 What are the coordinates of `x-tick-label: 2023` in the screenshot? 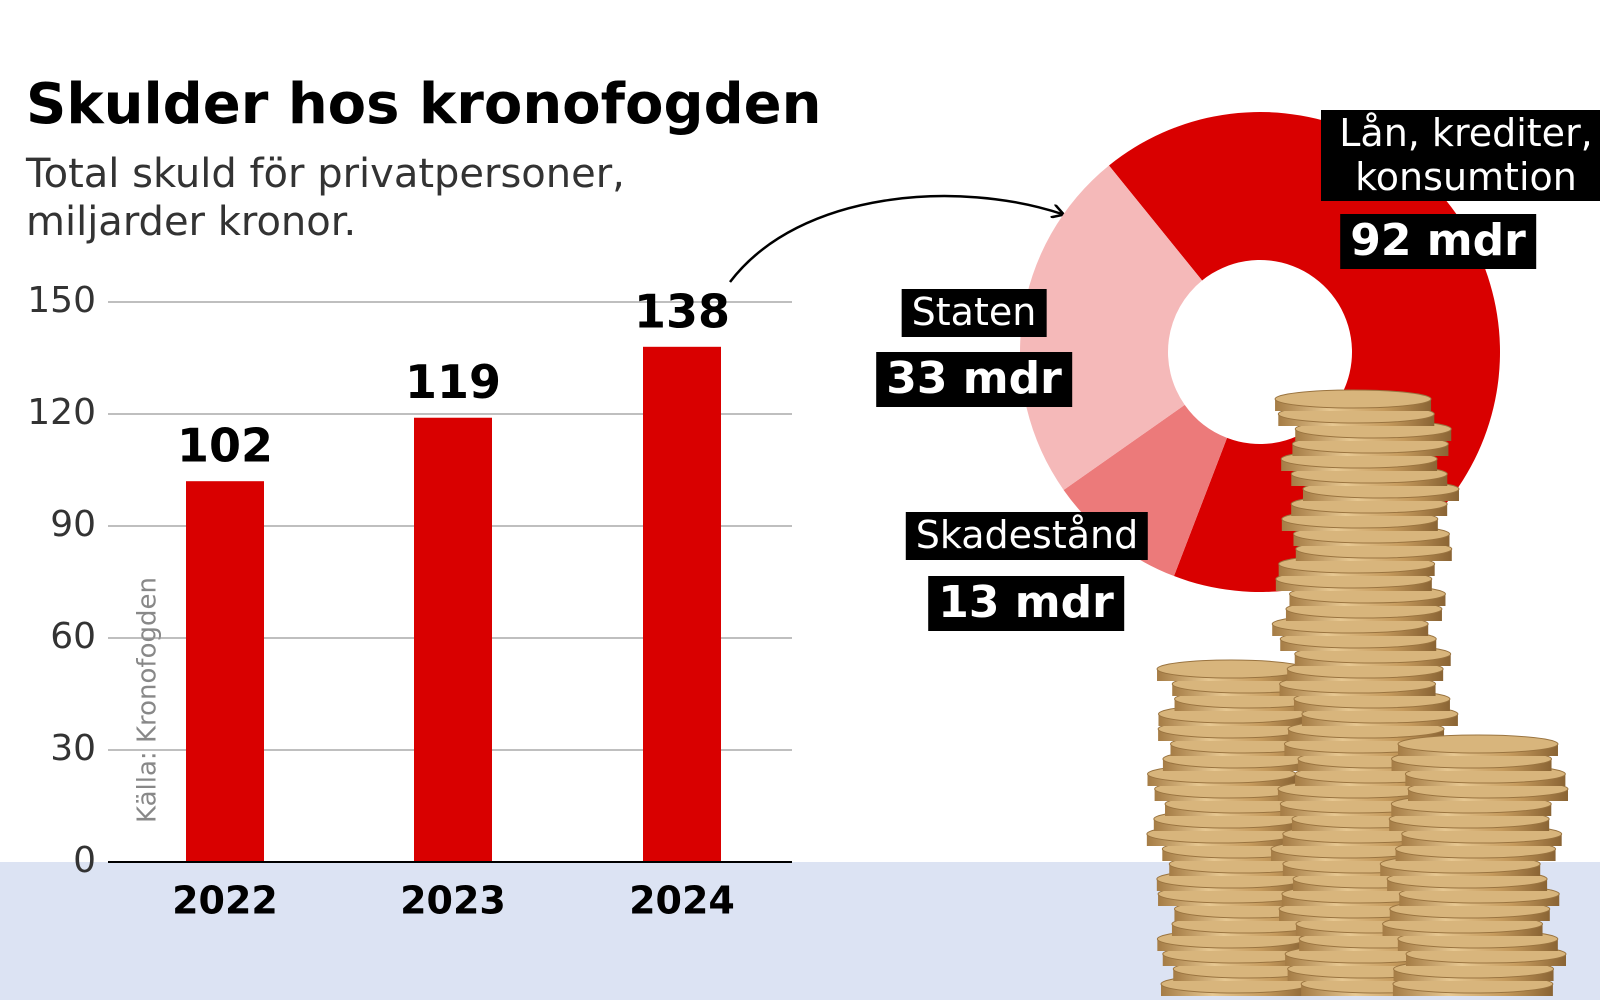 It's located at (453, 901).